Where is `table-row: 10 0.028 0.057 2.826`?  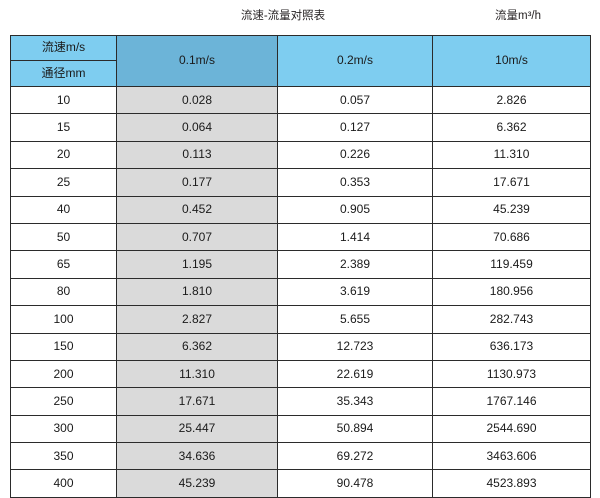
table-row: 10 0.028 0.057 2.826 is located at coordinates (300, 100).